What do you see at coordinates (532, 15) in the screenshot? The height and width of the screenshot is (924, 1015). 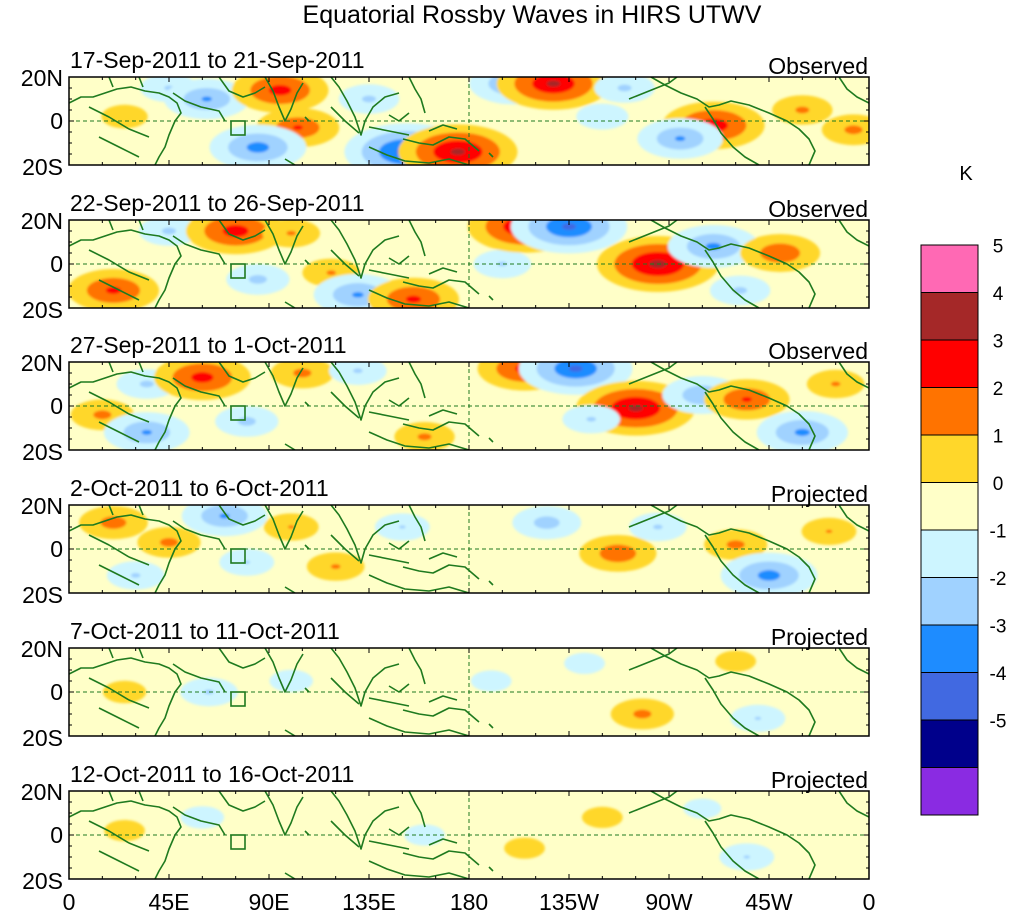 I see `chart-title: Equatorial Rossby Waves in HIRS UTWV` at bounding box center [532, 15].